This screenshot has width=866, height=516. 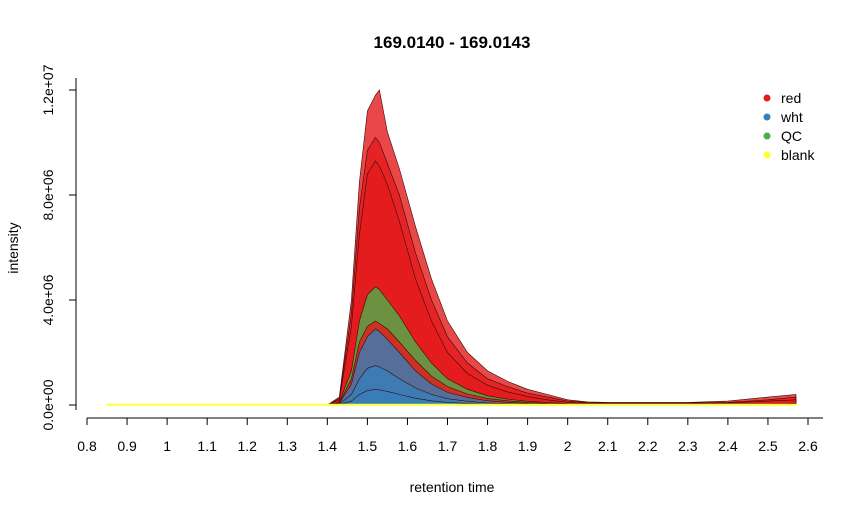 What do you see at coordinates (48, 299) in the screenshot?
I see `y-tick-label: 4.0e+06` at bounding box center [48, 299].